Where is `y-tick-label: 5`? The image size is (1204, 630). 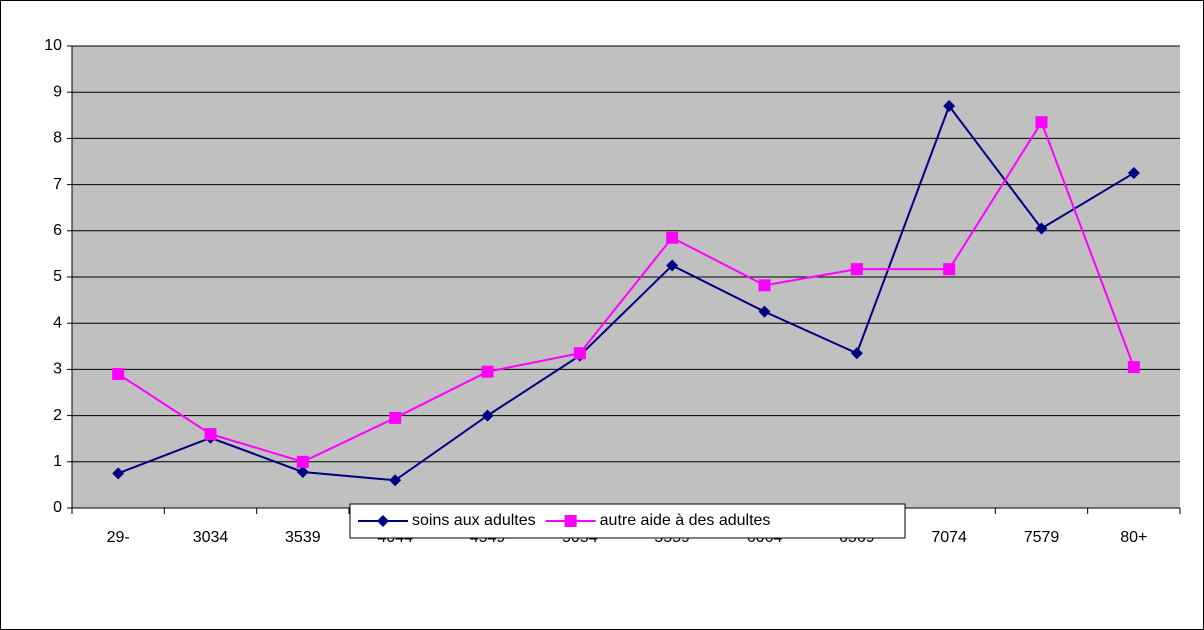
y-tick-label: 5 is located at coordinates (57, 276).